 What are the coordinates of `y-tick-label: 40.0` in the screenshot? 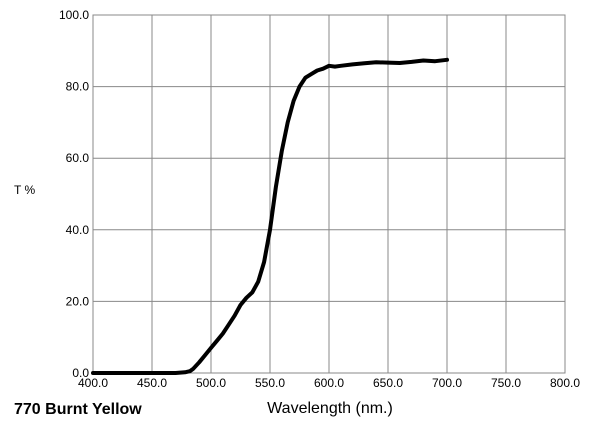 It's located at (78, 230).